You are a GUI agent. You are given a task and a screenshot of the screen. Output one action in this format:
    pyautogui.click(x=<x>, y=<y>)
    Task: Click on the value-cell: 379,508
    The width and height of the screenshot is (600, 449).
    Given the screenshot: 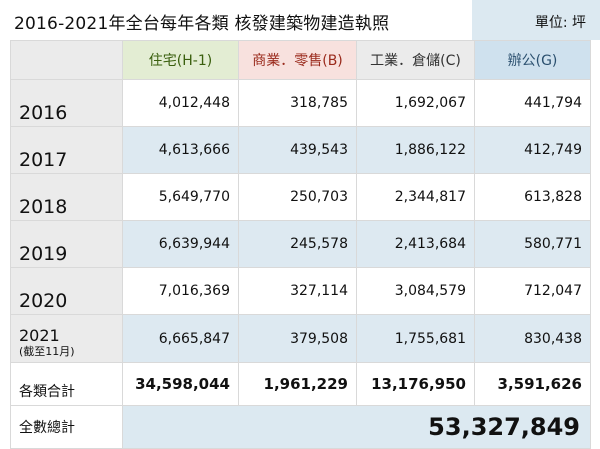 What is the action you would take?
    pyautogui.click(x=297, y=338)
    